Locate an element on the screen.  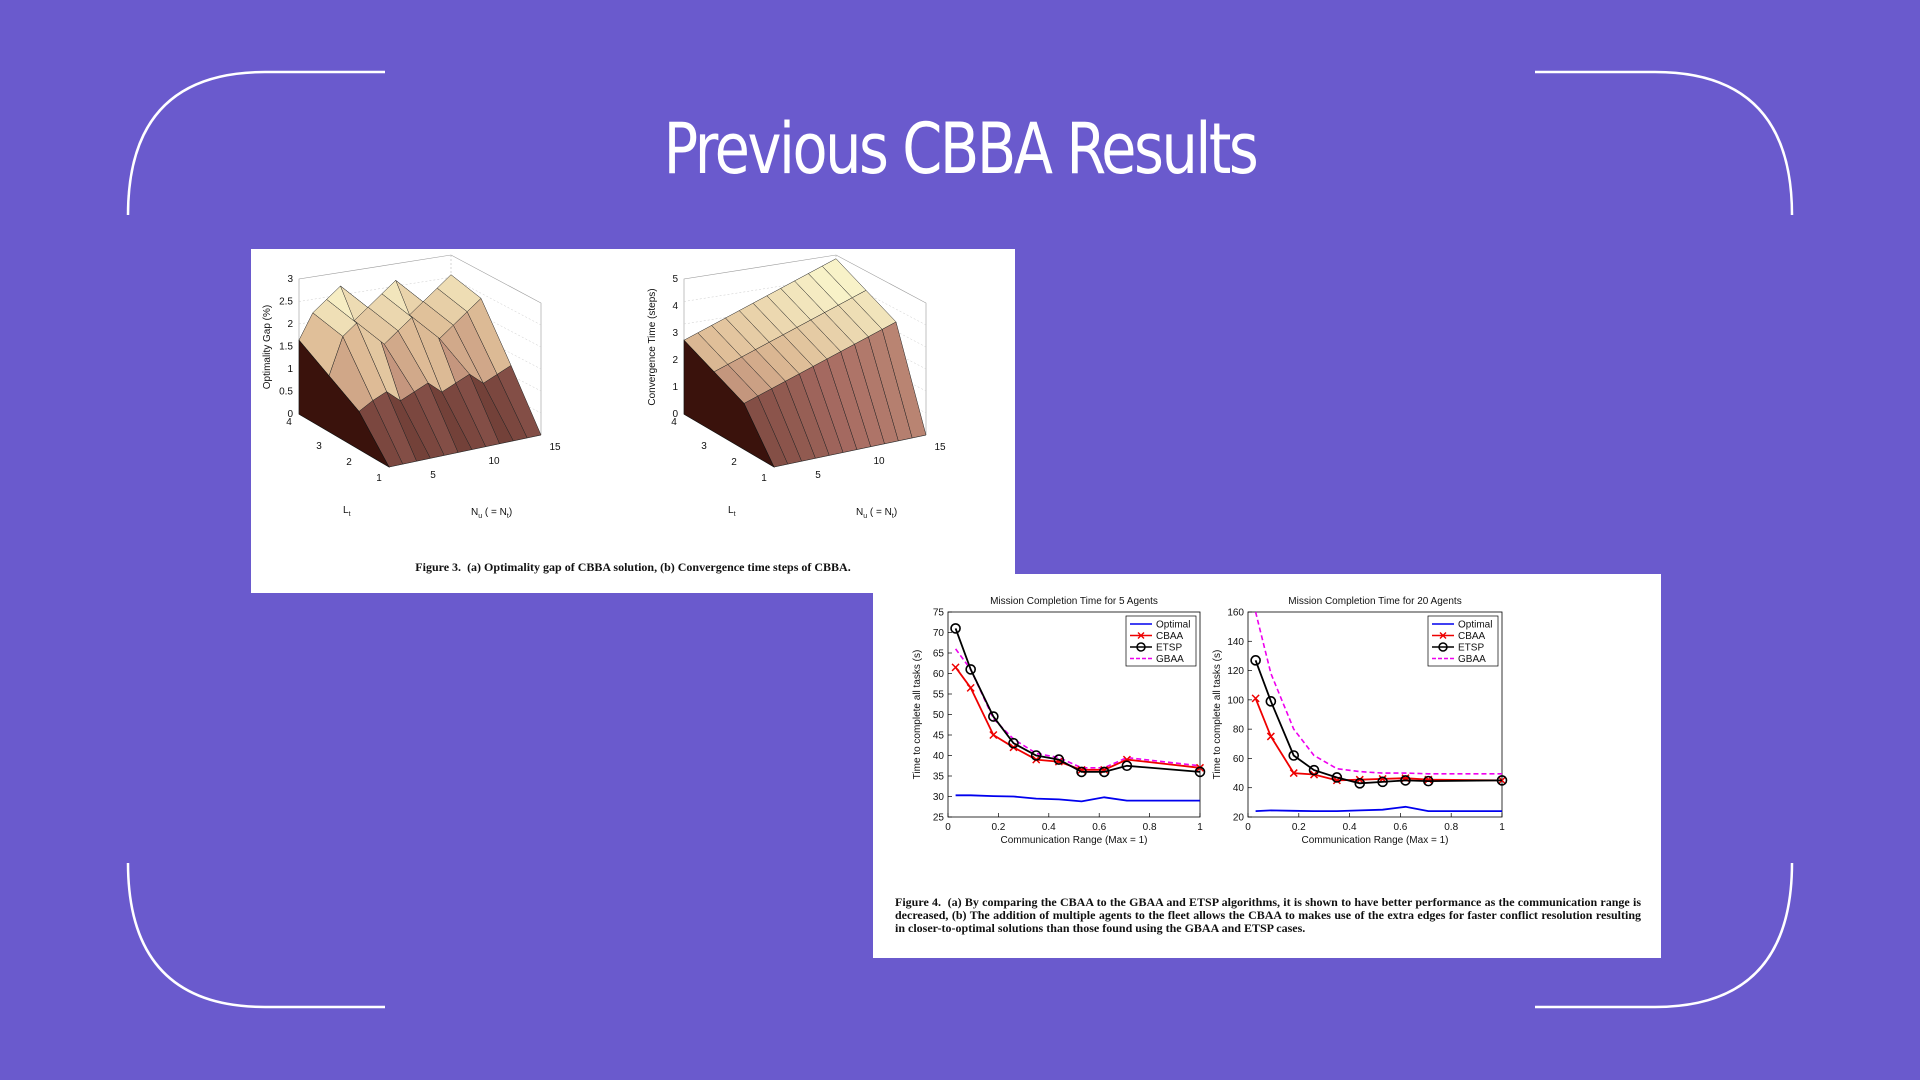
series-line-cbaa is located at coordinates (1077, 718).